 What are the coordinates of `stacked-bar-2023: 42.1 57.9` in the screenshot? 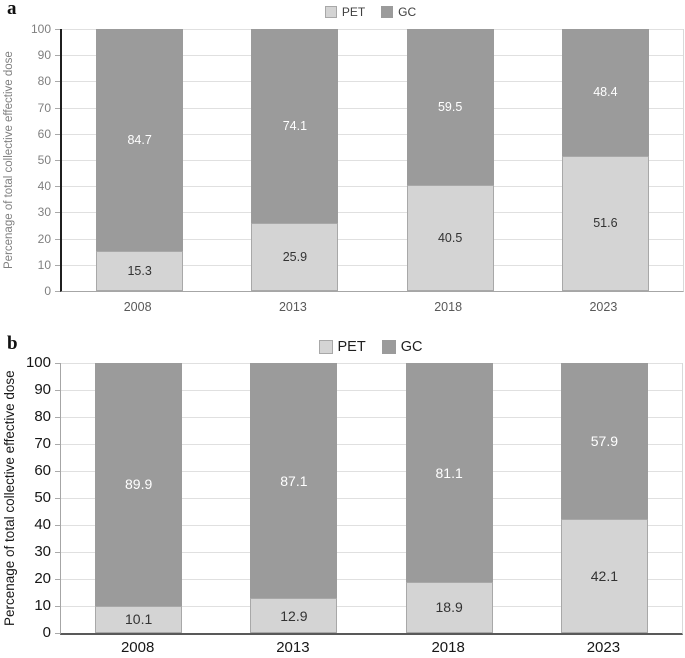 It's located at (604, 498).